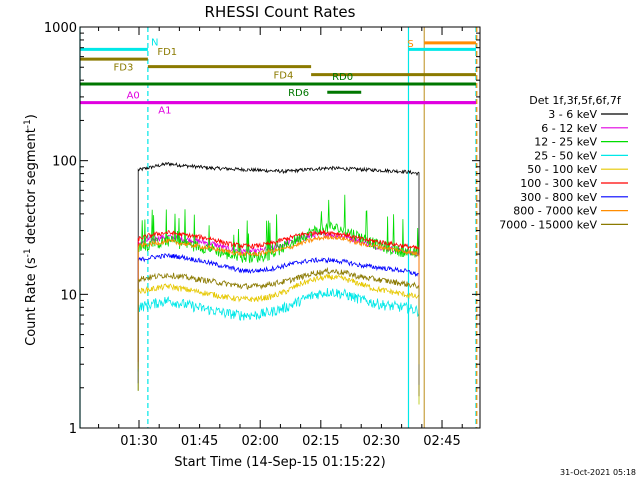 This screenshot has height=480, width=640. Describe the element at coordinates (124, 68) in the screenshot. I see `flag-label-fd3: FD3` at that location.